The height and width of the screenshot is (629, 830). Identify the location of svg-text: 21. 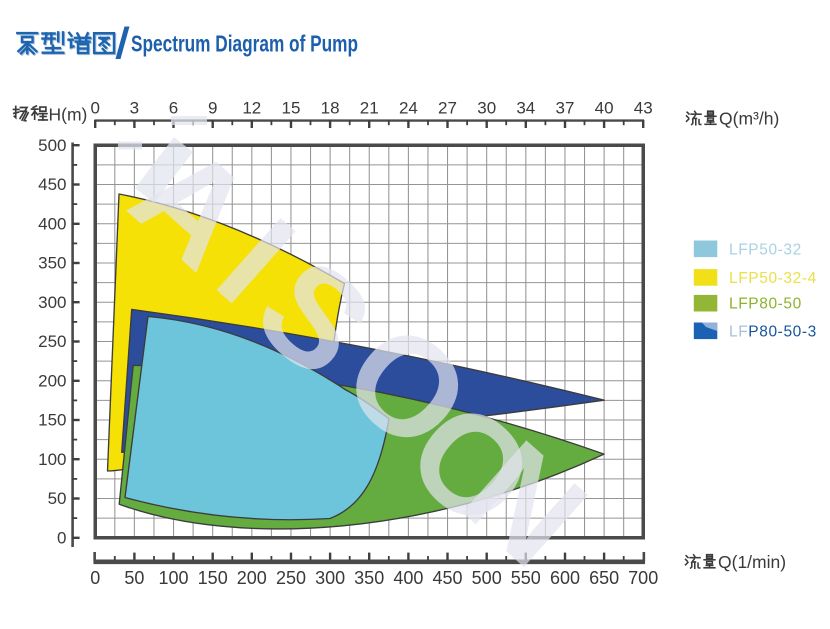
(369, 108).